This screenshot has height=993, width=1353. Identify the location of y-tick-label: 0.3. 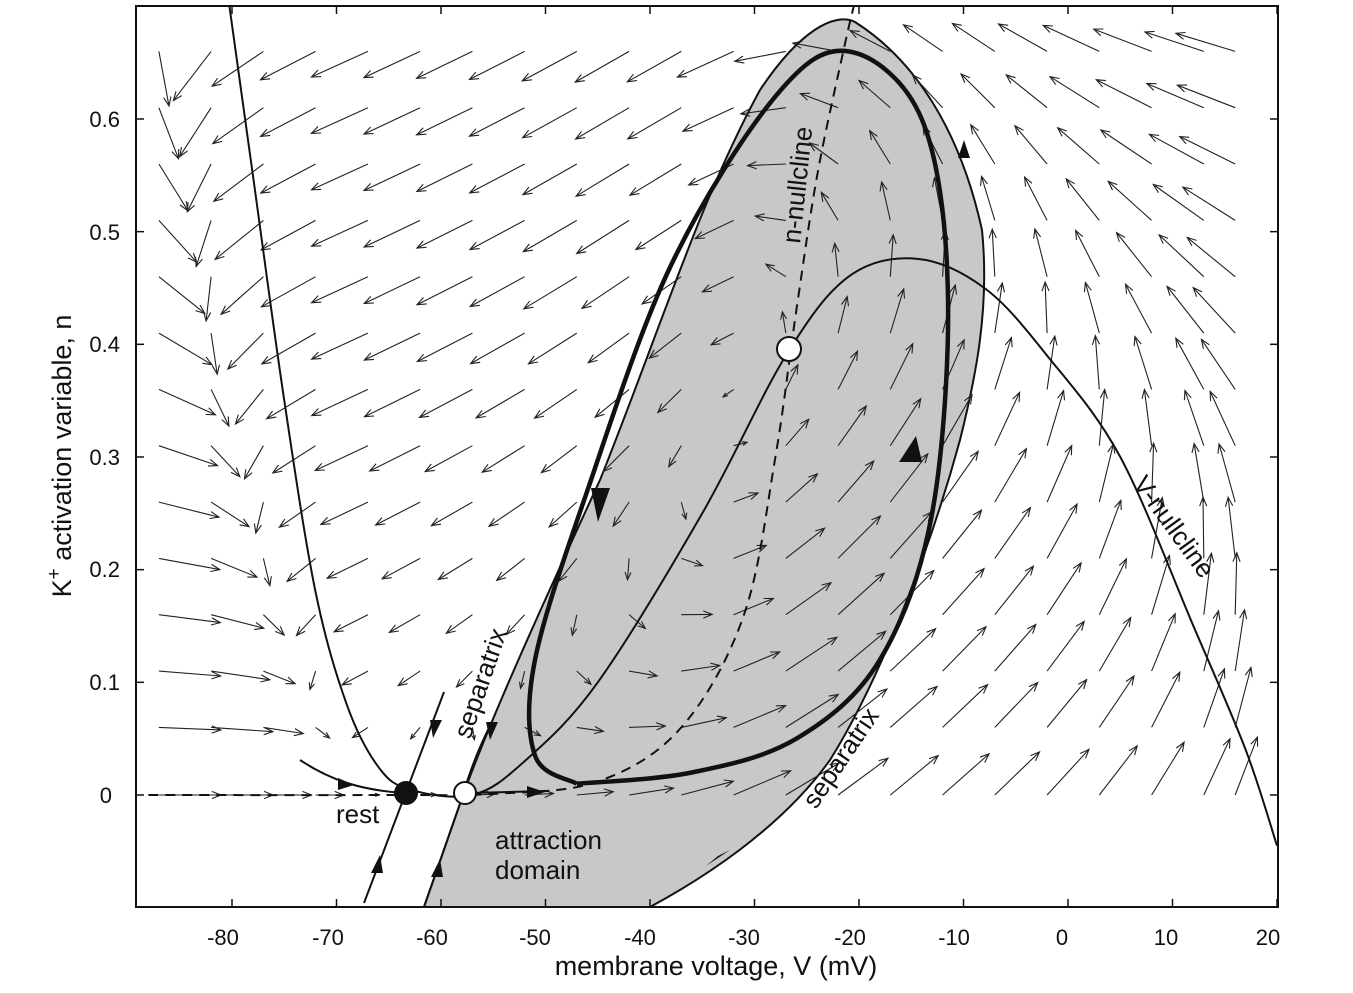
(104, 457).